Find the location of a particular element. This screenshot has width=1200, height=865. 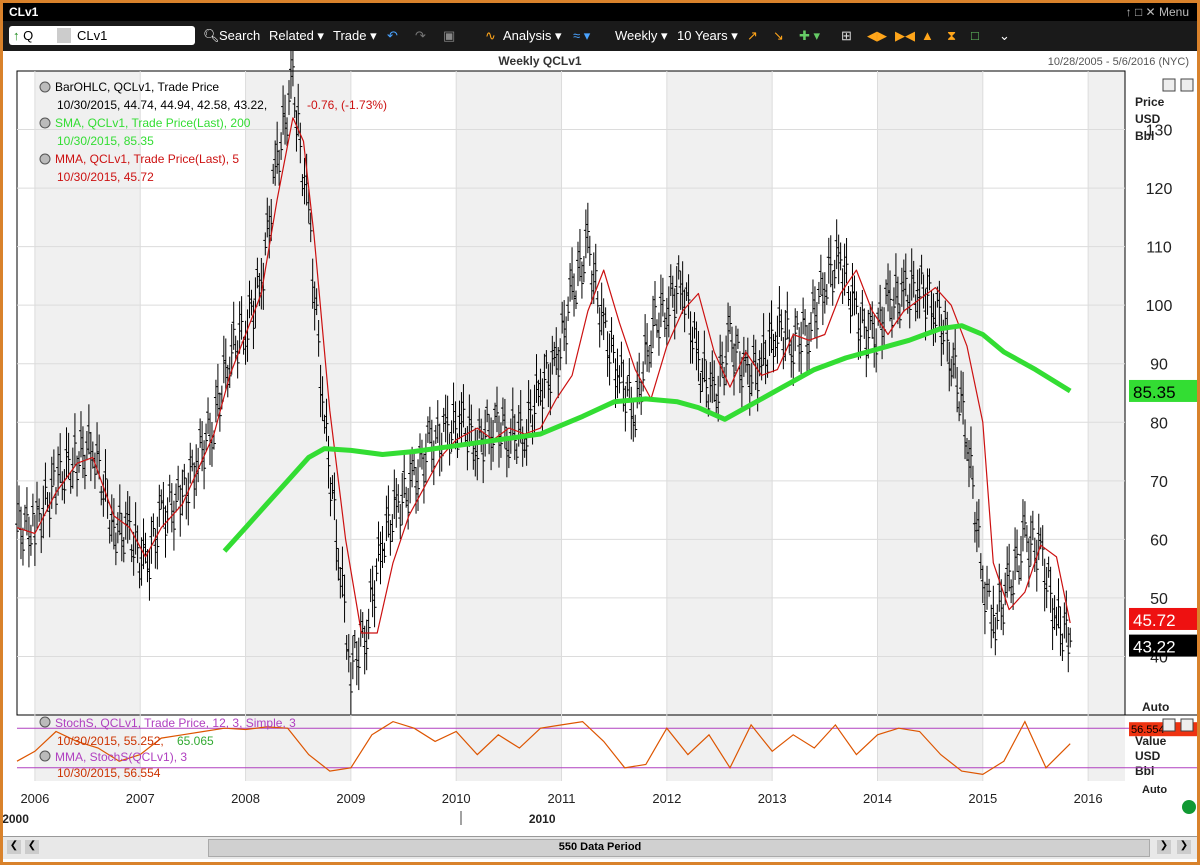

scroll-right-icon: ❯ is located at coordinates (1164, 847).